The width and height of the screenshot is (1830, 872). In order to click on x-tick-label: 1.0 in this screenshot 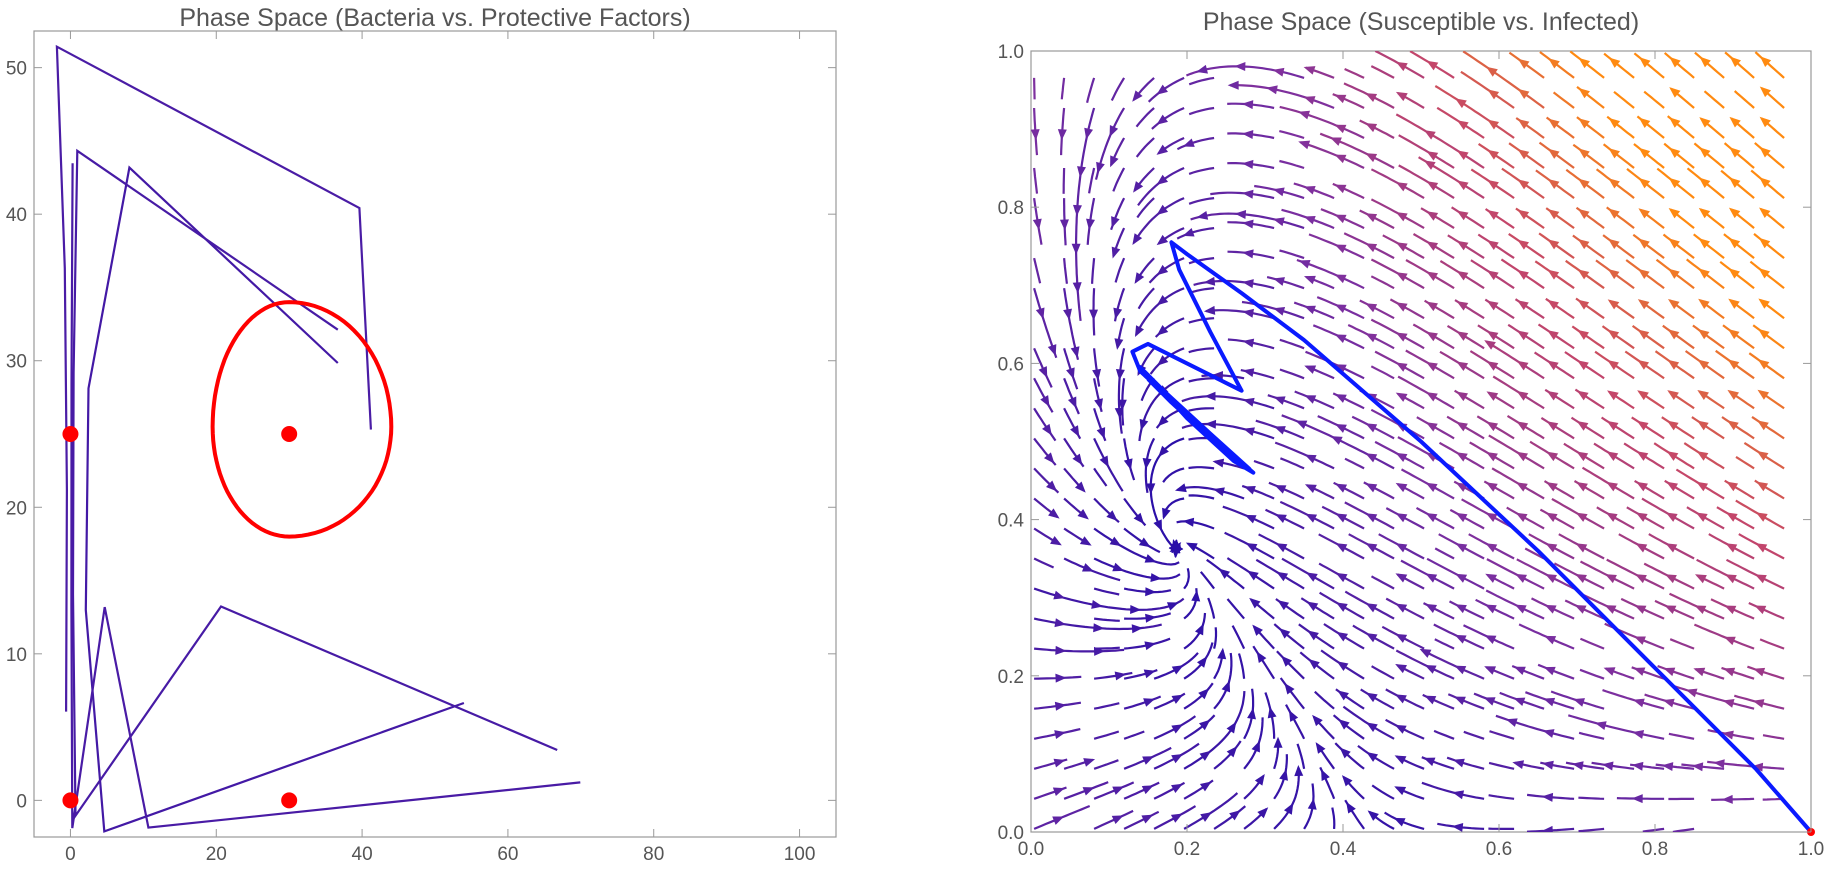, I will do `click(1811, 849)`.